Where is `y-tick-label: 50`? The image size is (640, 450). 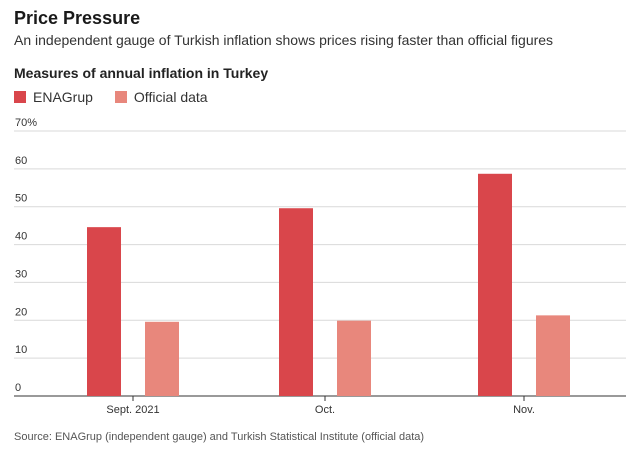 y-tick-label: 50 is located at coordinates (21, 199).